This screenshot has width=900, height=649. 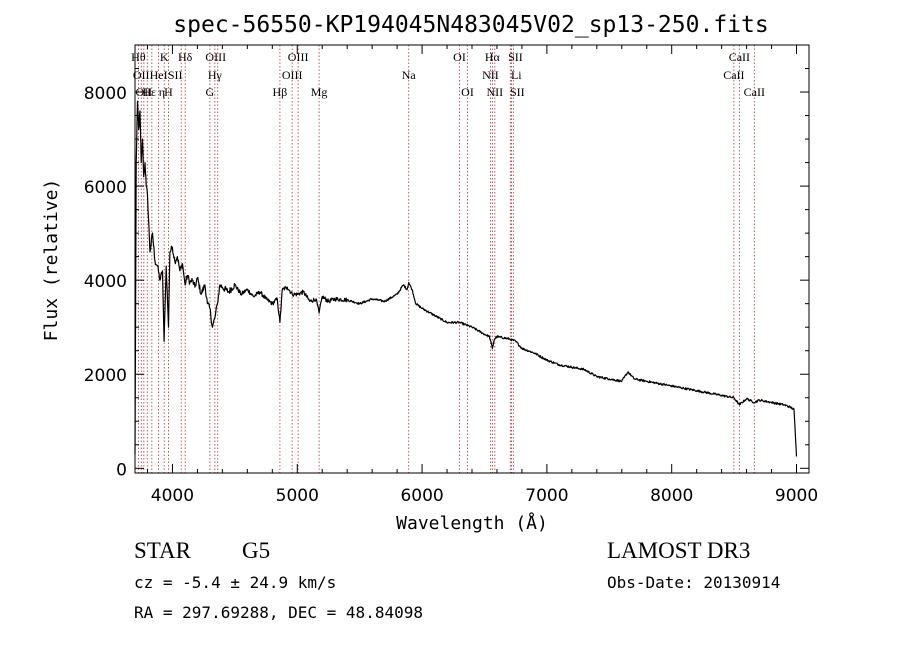 I want to click on x-tick-label: 5000, so click(x=297, y=496).